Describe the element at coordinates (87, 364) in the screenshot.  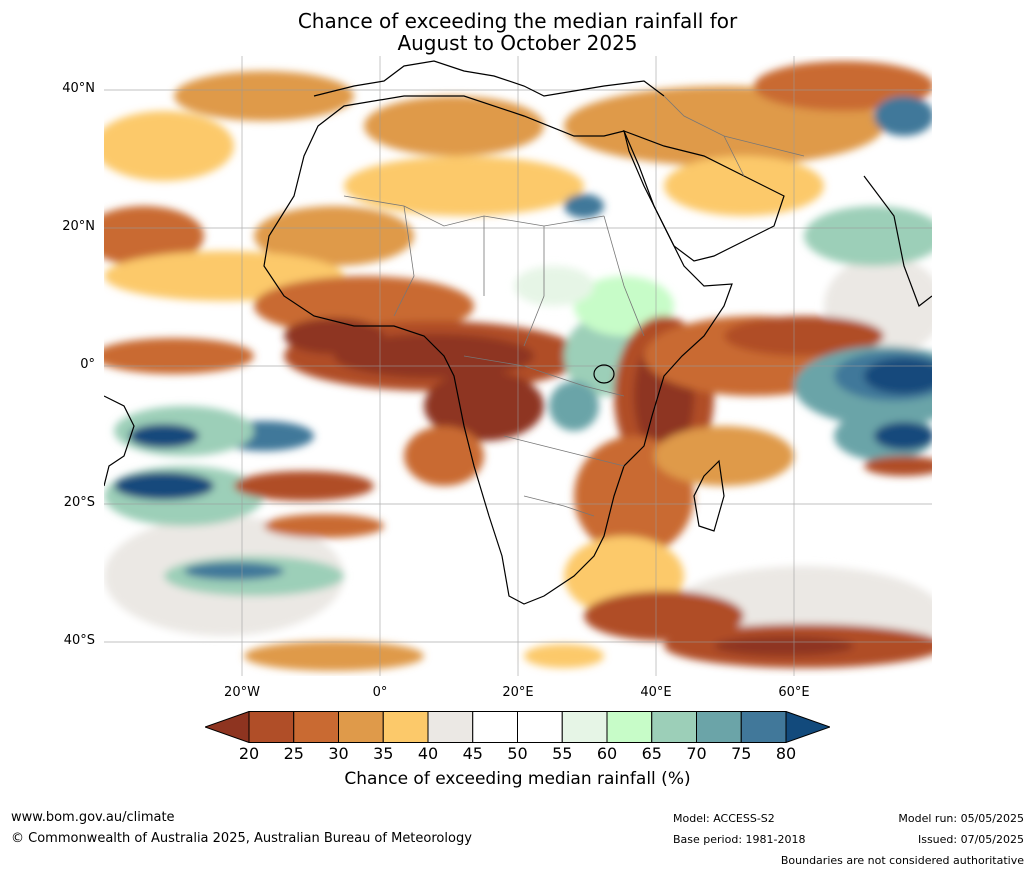
I see `lat-label-0: 0°` at that location.